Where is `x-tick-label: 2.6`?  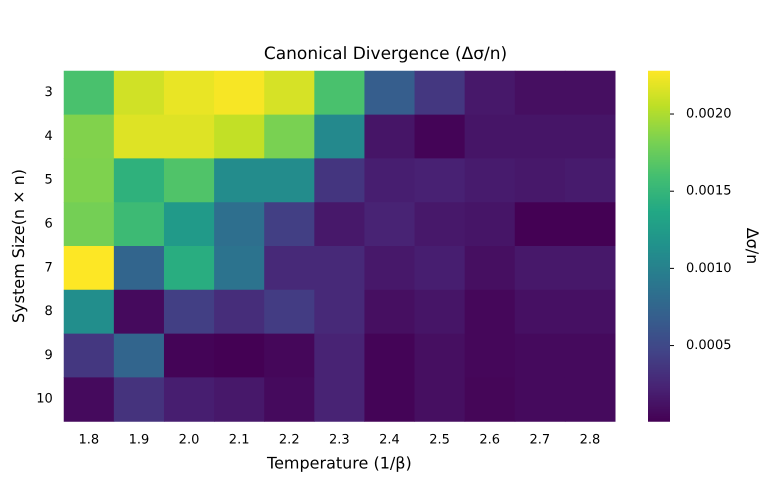 x-tick-label: 2.6 is located at coordinates (489, 440).